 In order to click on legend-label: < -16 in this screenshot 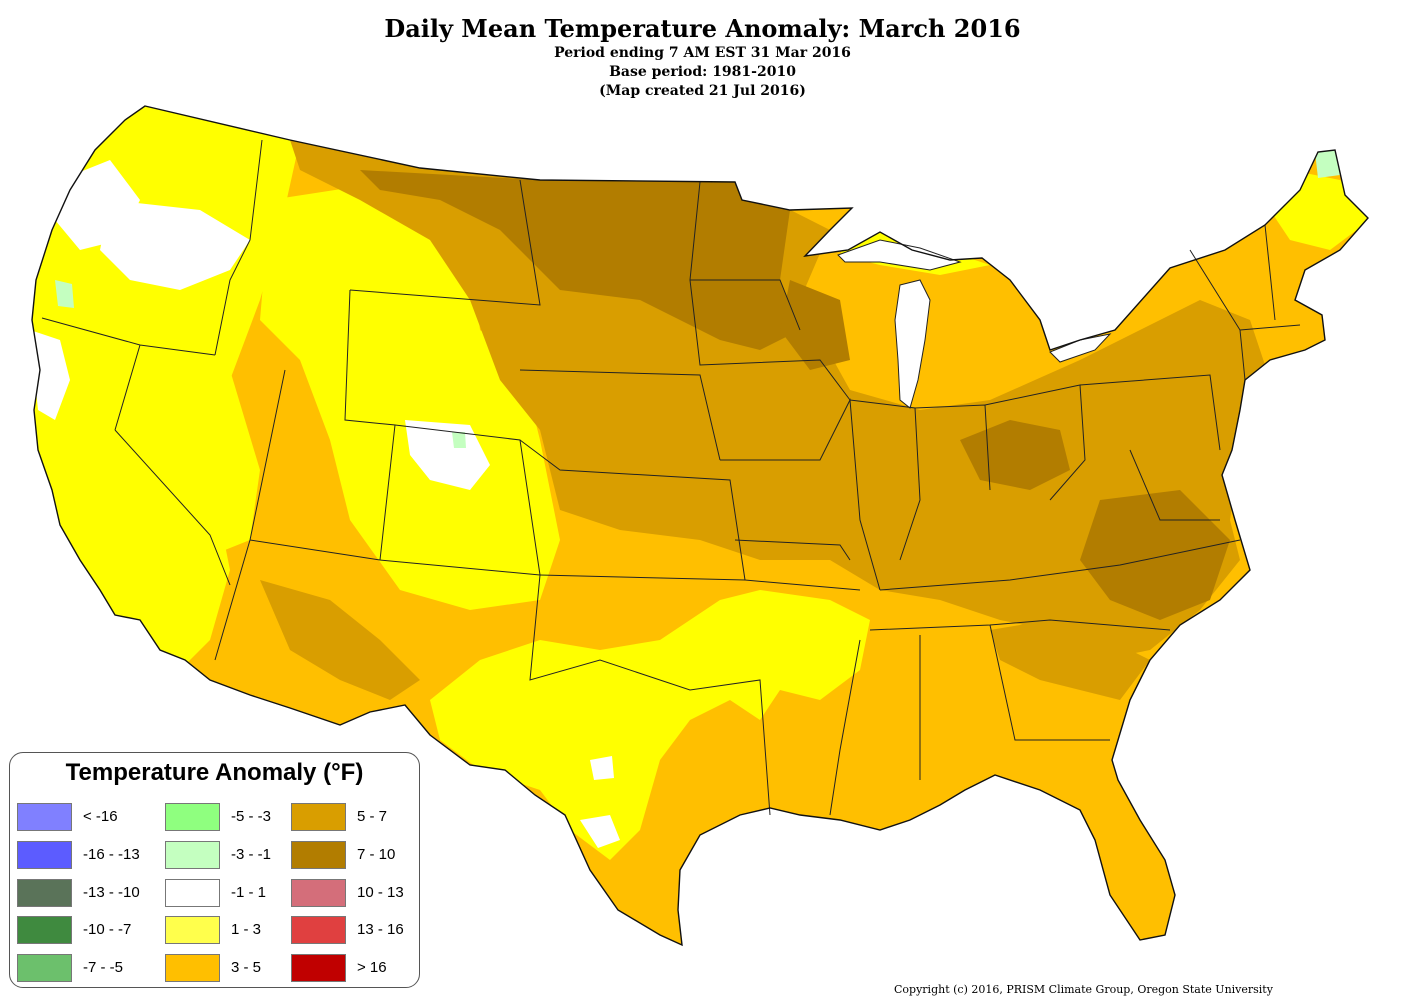, I will do `click(100, 816)`.